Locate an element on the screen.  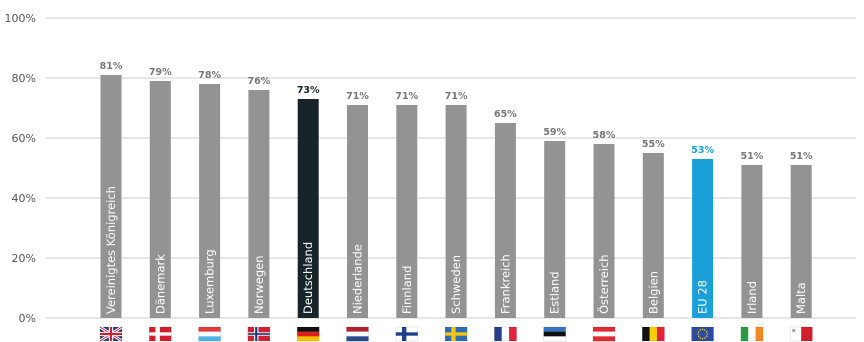
flag-austria-icon is located at coordinates (604, 334).